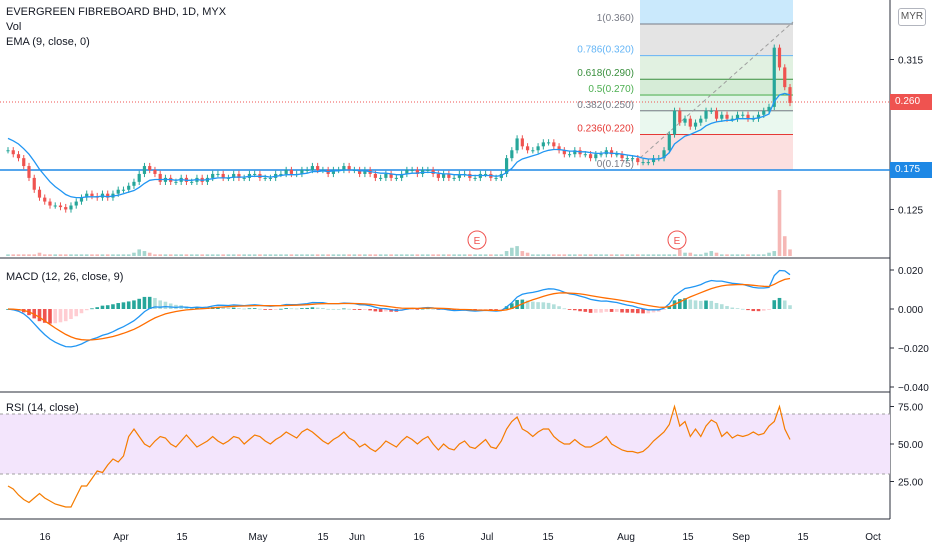 Image resolution: width=932 pixels, height=555 pixels. I want to click on rsi-legend: RSI (14, close), so click(42, 408).